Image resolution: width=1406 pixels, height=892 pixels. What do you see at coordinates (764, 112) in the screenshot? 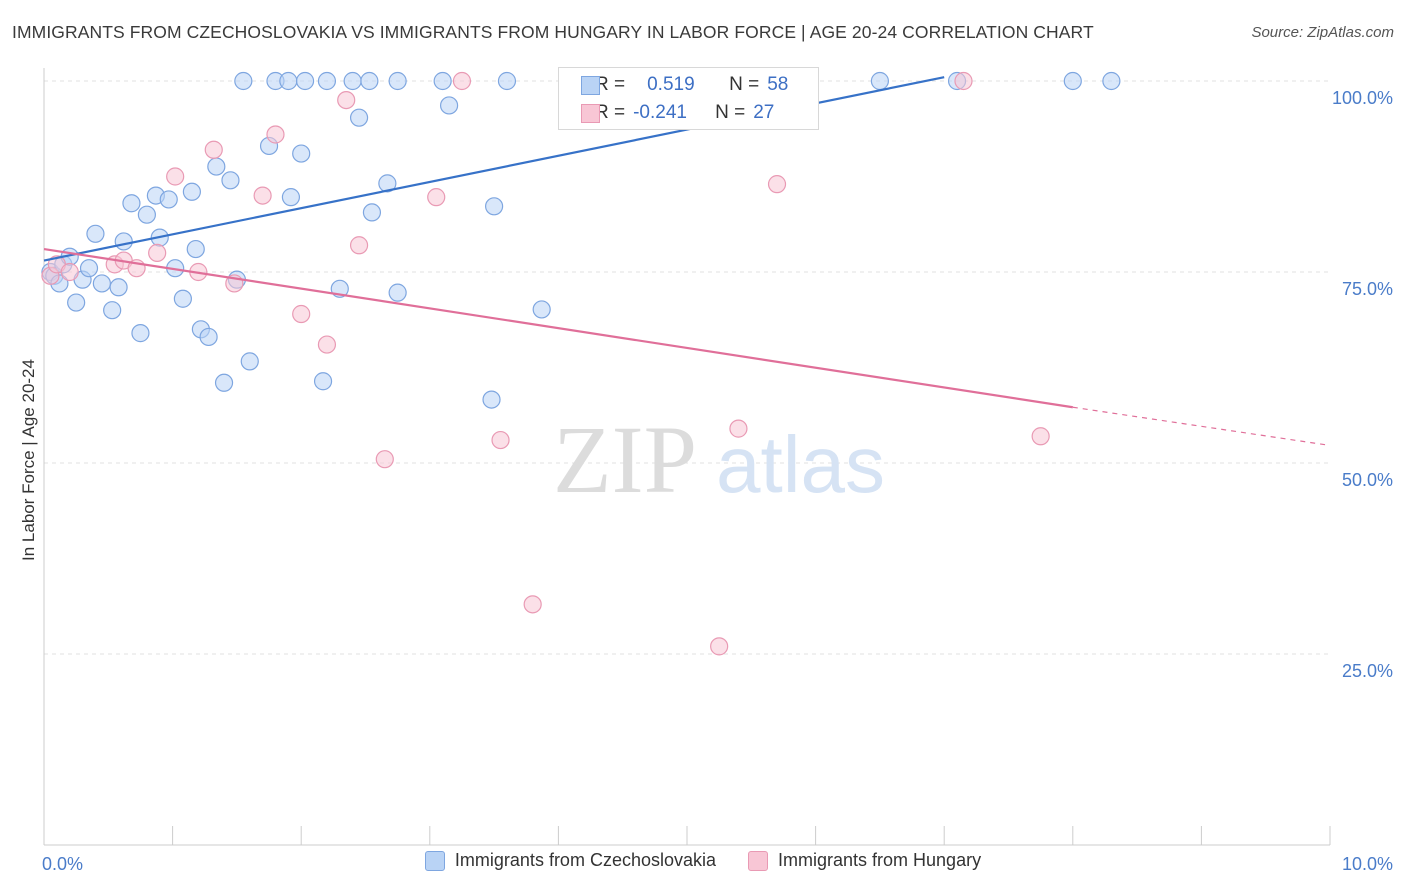
I see `n-value-hungary: 27` at bounding box center [764, 112].